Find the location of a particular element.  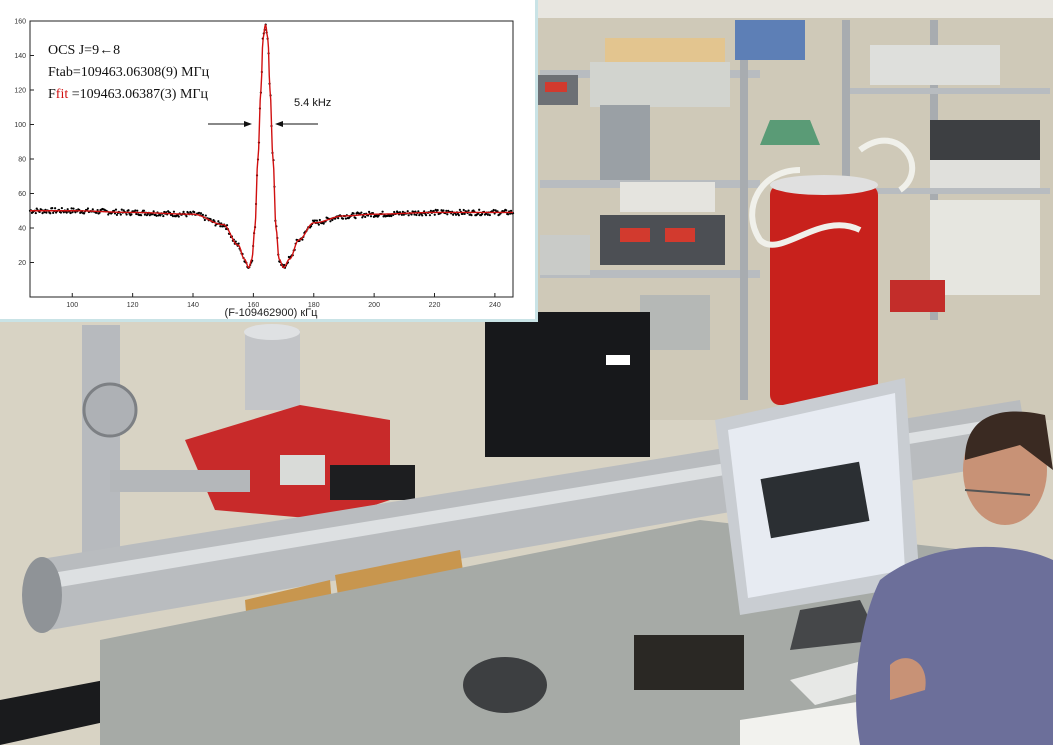

turbo-pump is located at coordinates (272, 370).